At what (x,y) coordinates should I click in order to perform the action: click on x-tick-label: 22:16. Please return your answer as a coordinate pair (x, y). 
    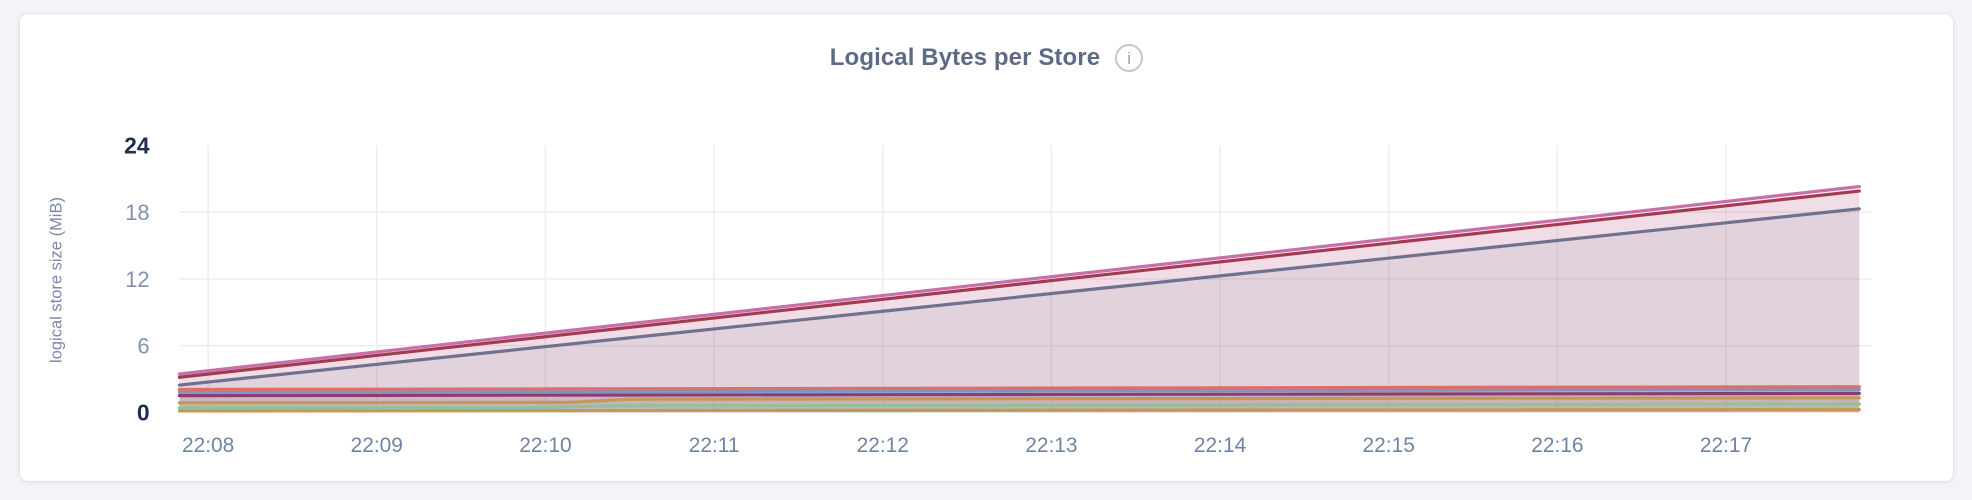
    Looking at the image, I should click on (1557, 445).